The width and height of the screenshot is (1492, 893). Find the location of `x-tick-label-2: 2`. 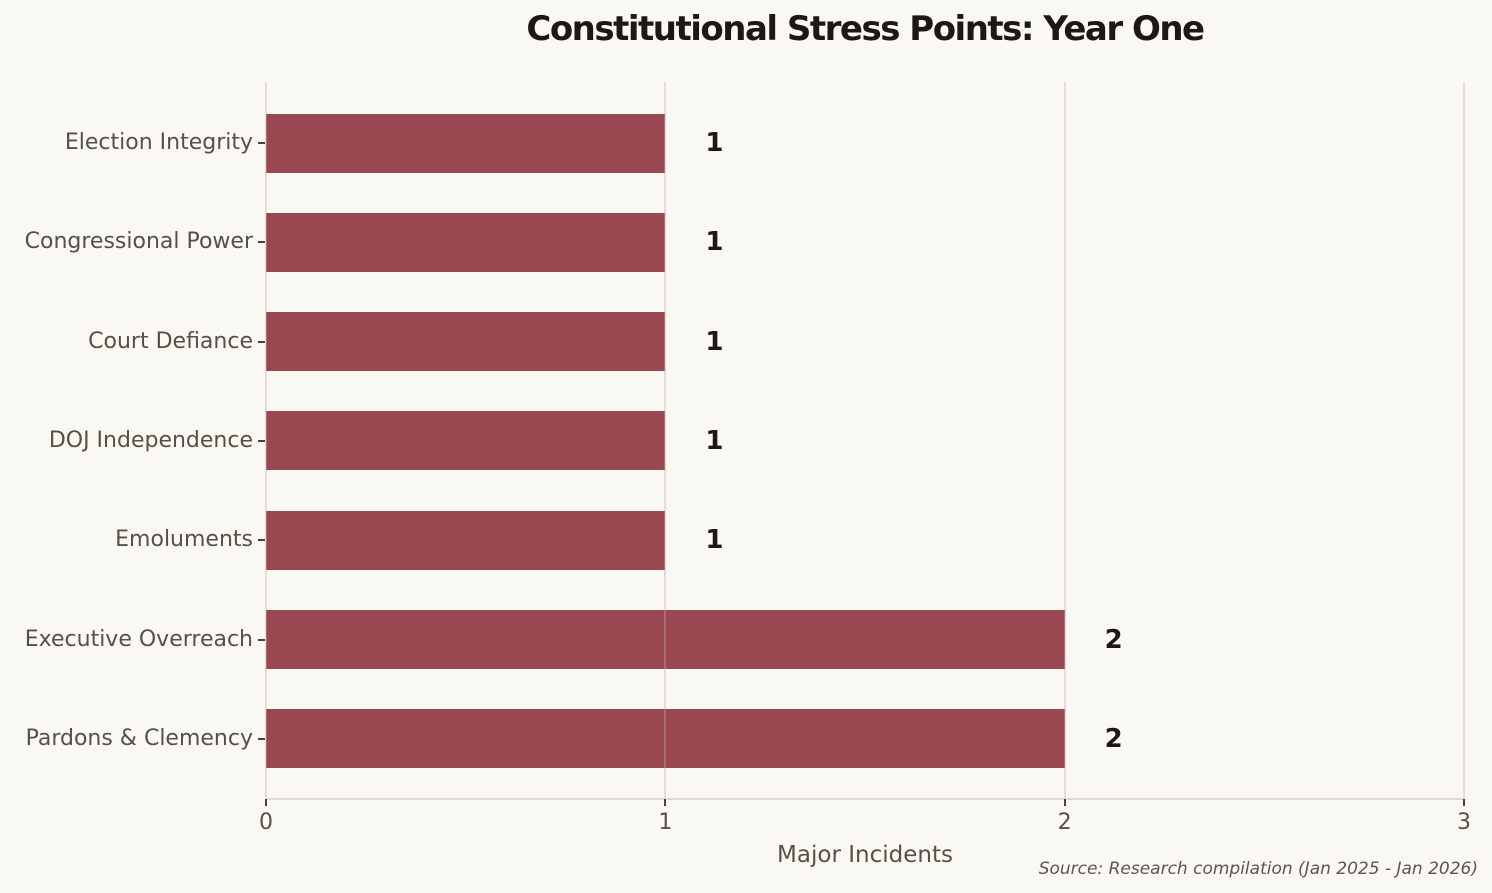

x-tick-label-2: 2 is located at coordinates (1064, 822).